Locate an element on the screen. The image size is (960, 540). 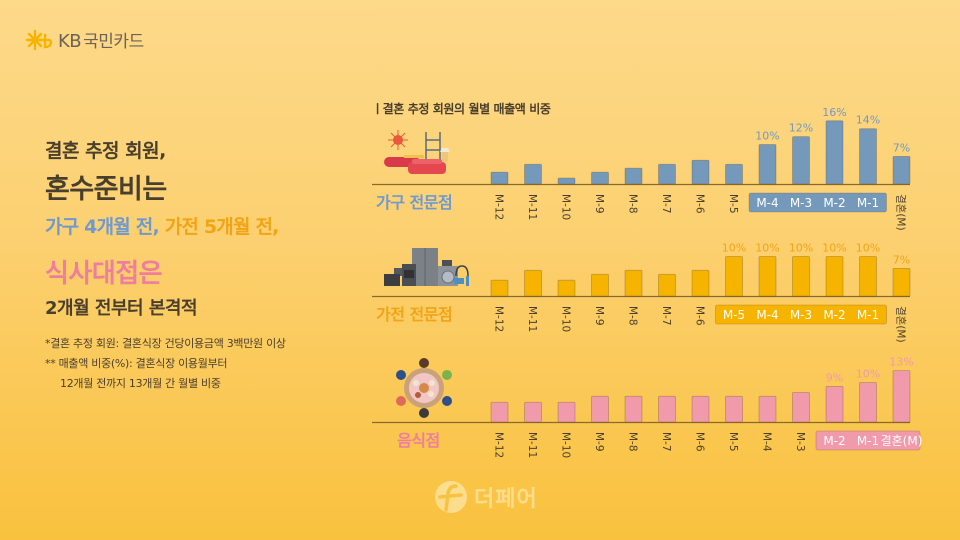
appliance-tick-label: M-3 is located at coordinates (801, 315).